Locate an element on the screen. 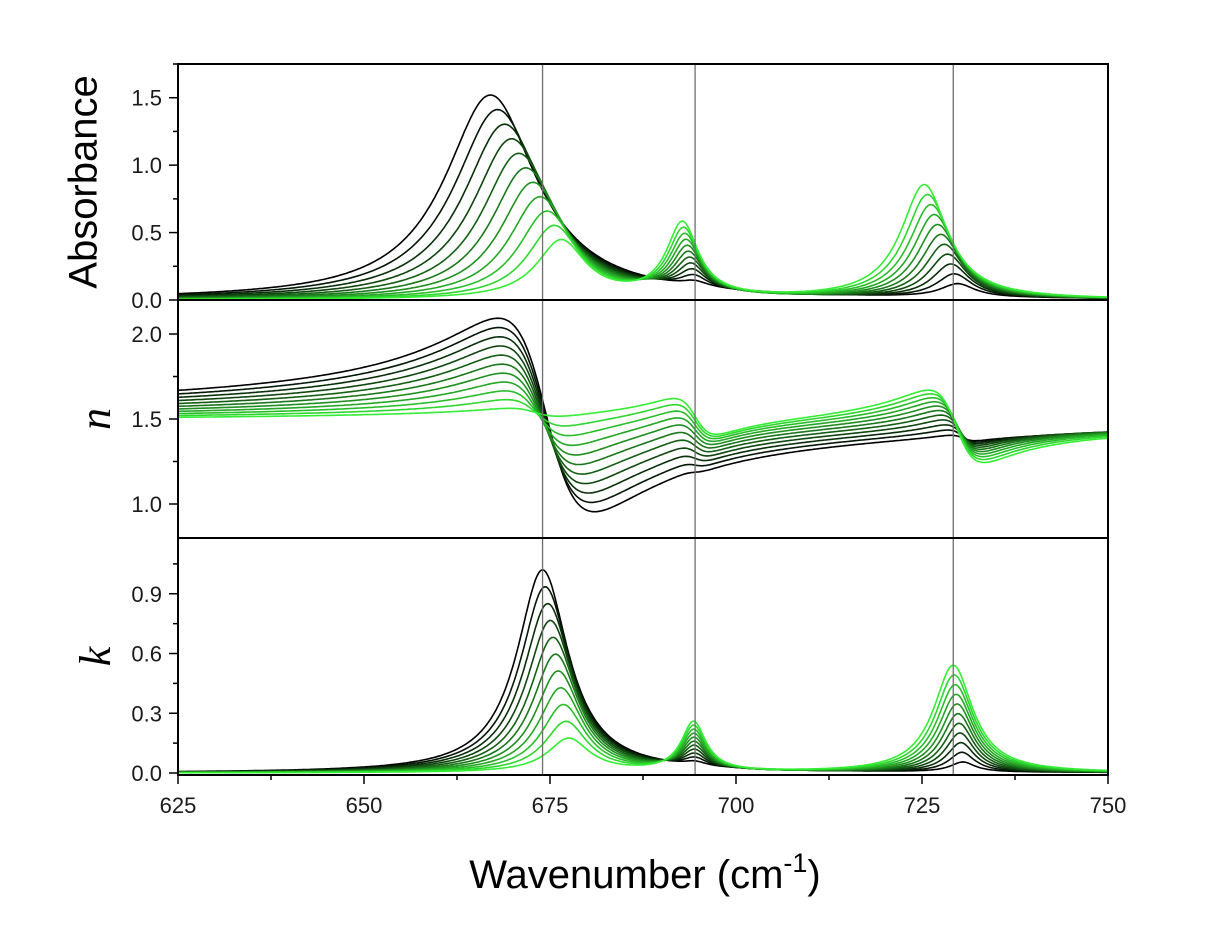 The image size is (1224, 936). y-axis-title: k is located at coordinates (95, 655).